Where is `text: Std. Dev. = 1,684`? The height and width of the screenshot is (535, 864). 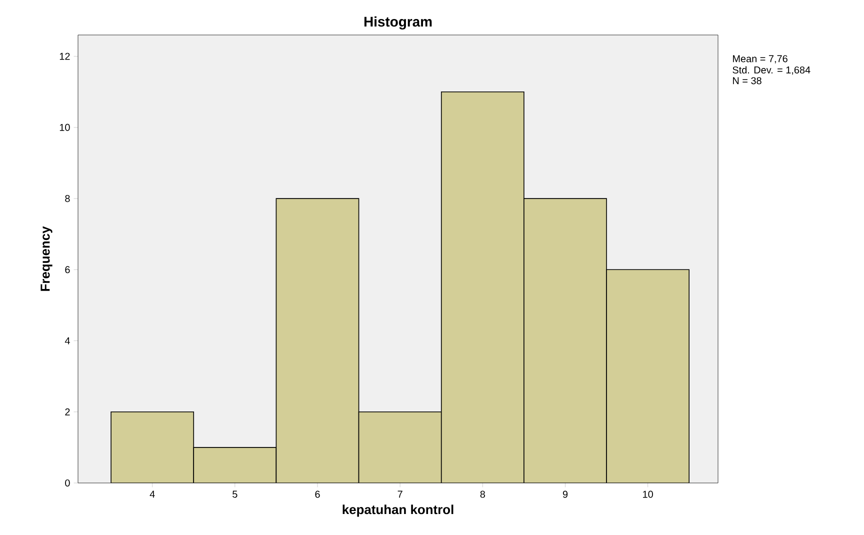
text: Std. Dev. = 1,684 is located at coordinates (771, 70).